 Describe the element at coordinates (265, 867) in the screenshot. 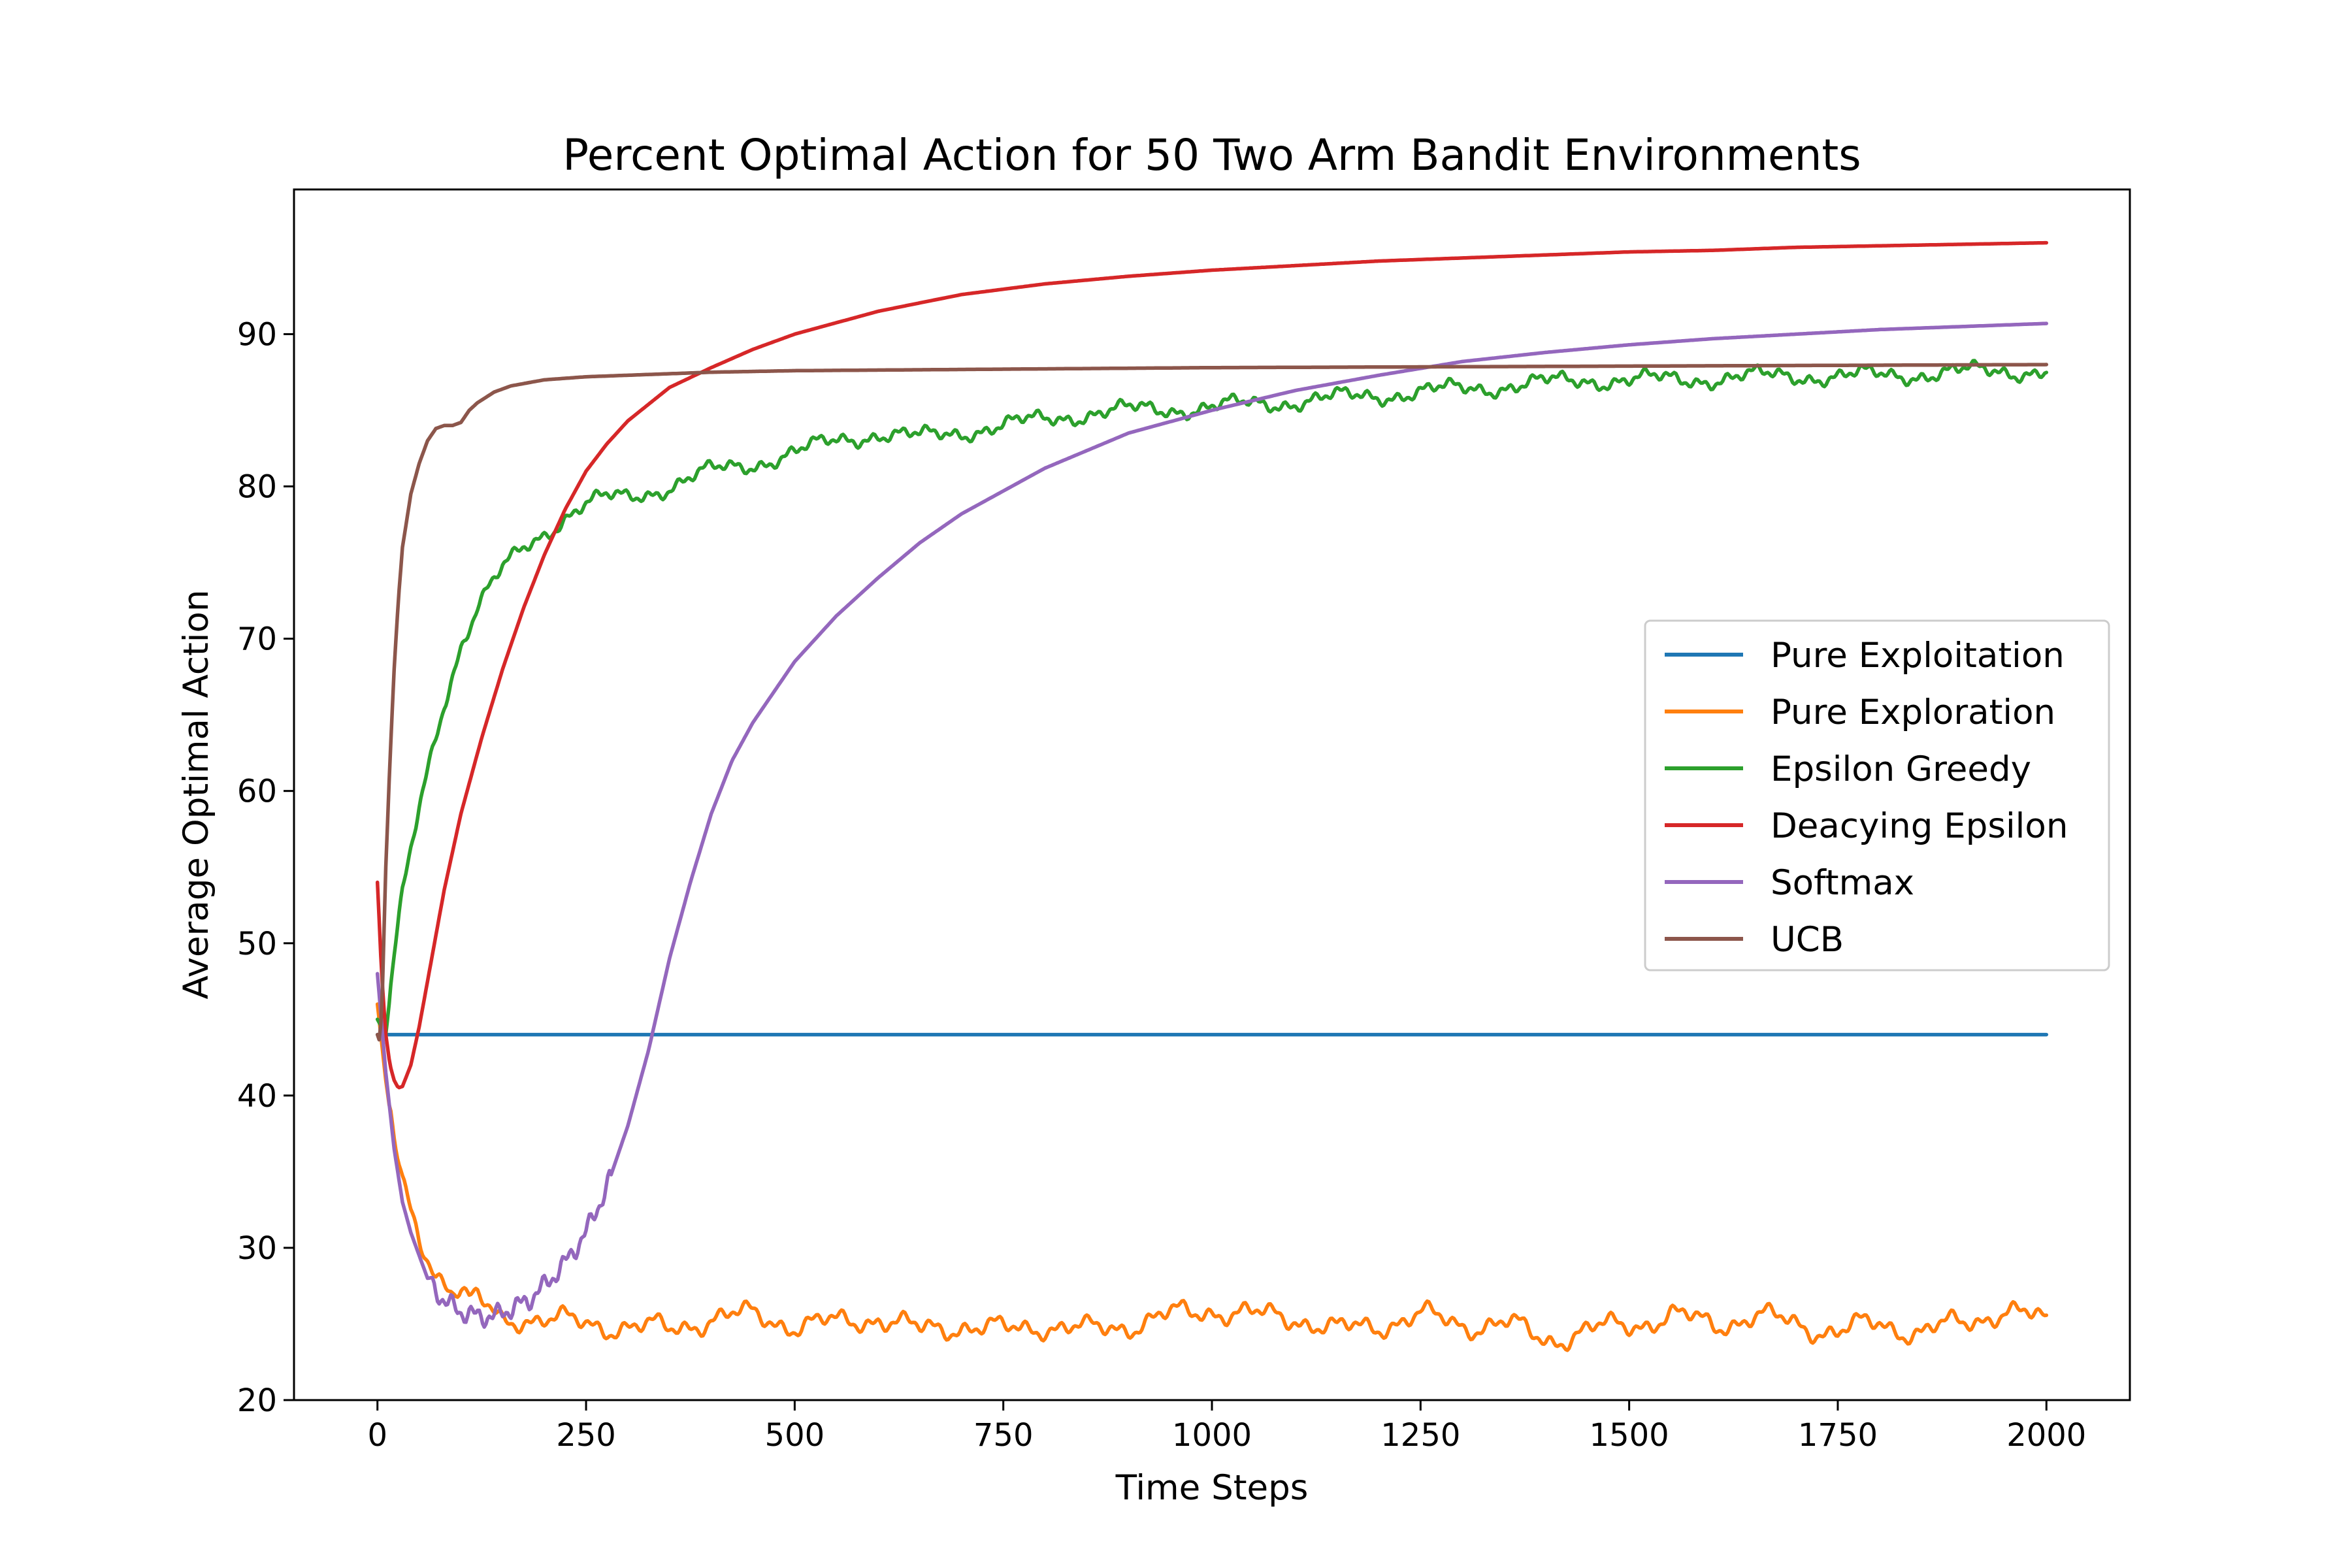

I see `y-axis: 20 30 40 50 60 70 80 90` at that location.